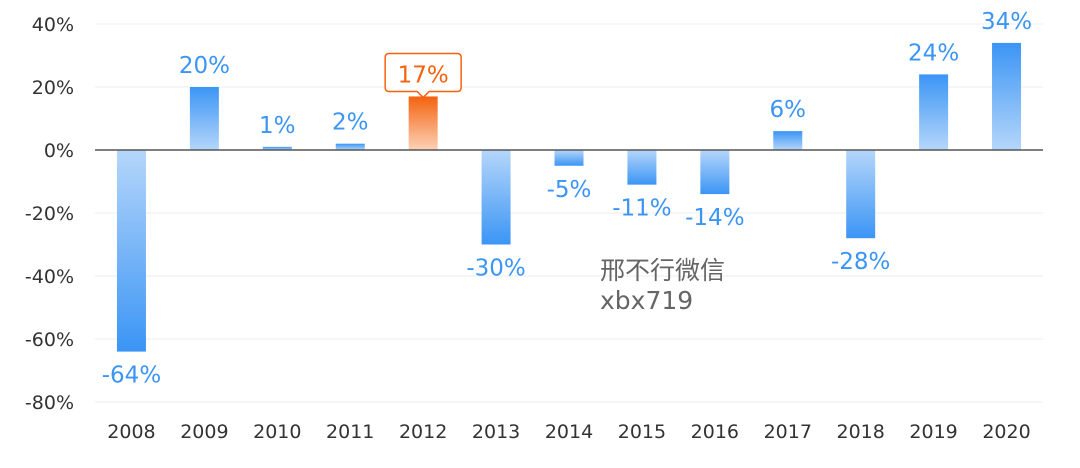 The image size is (1080, 468). Describe the element at coordinates (788, 140) in the screenshot. I see `bar-2017` at that location.